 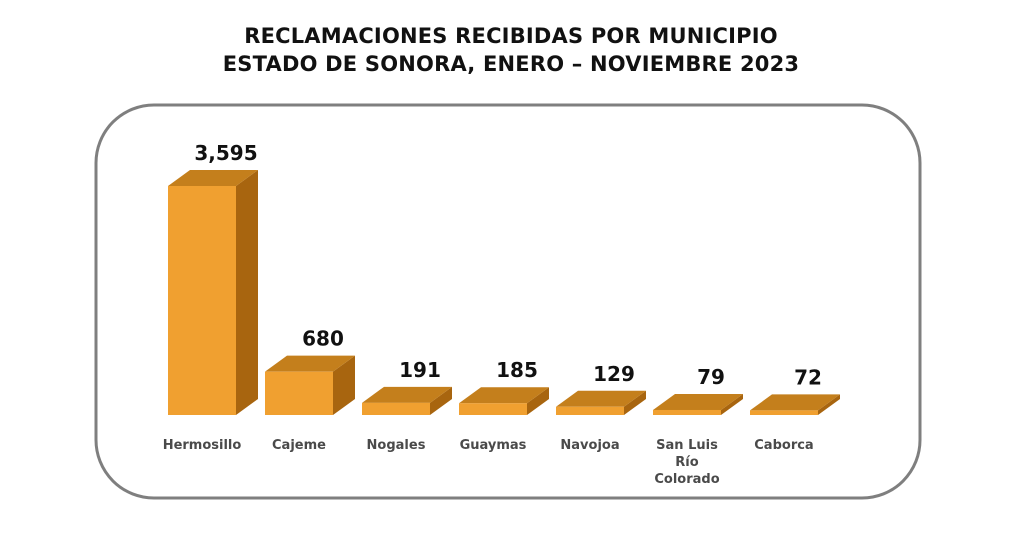 I want to click on category-label-line: Navojoa, so click(x=589, y=445).